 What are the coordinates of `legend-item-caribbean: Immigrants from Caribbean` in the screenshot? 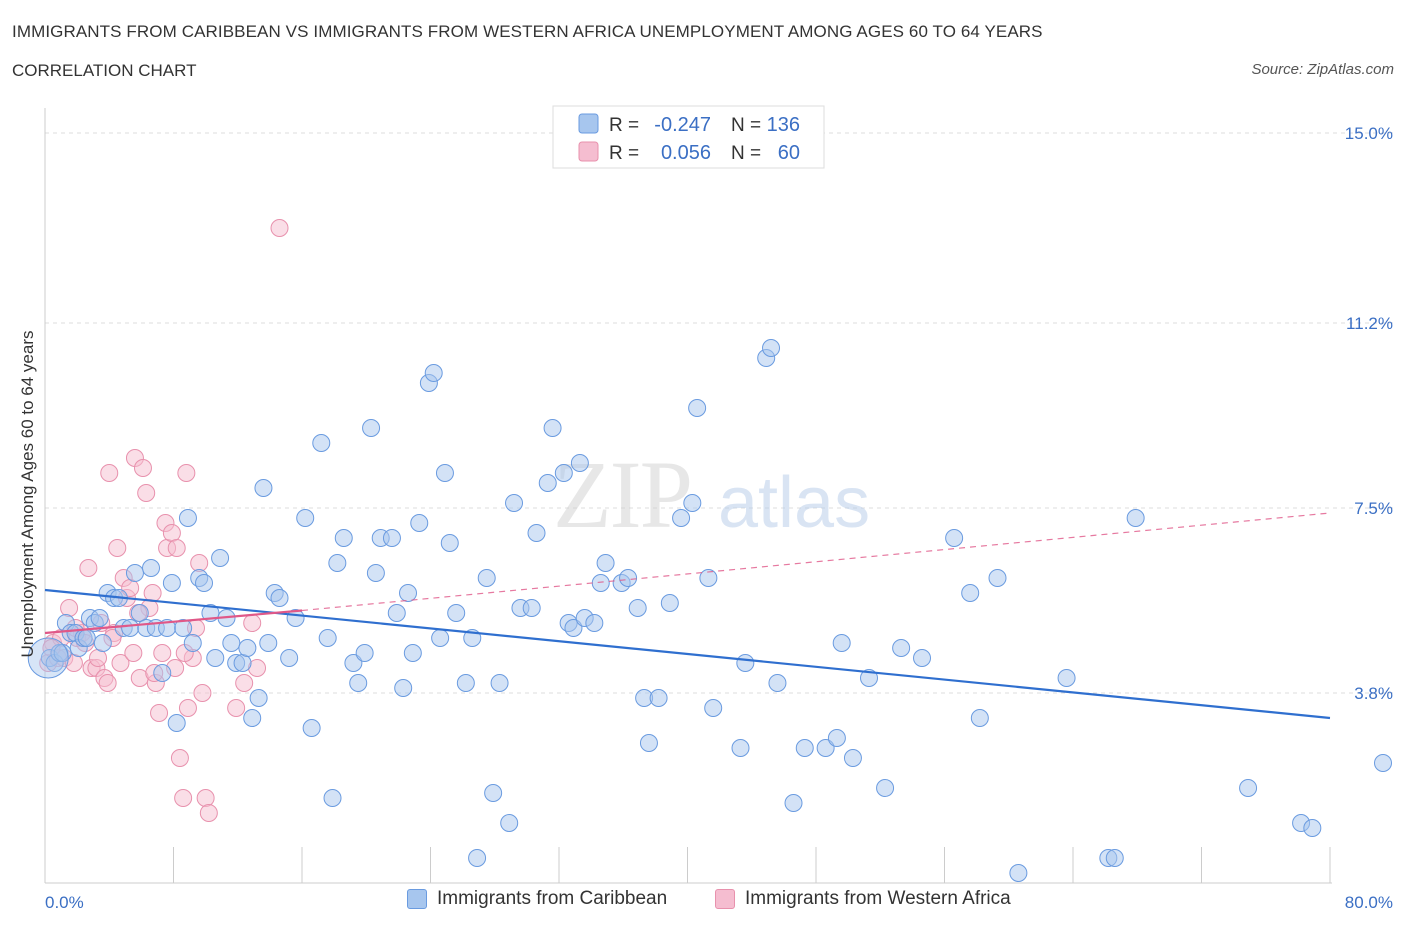 It's located at (537, 899).